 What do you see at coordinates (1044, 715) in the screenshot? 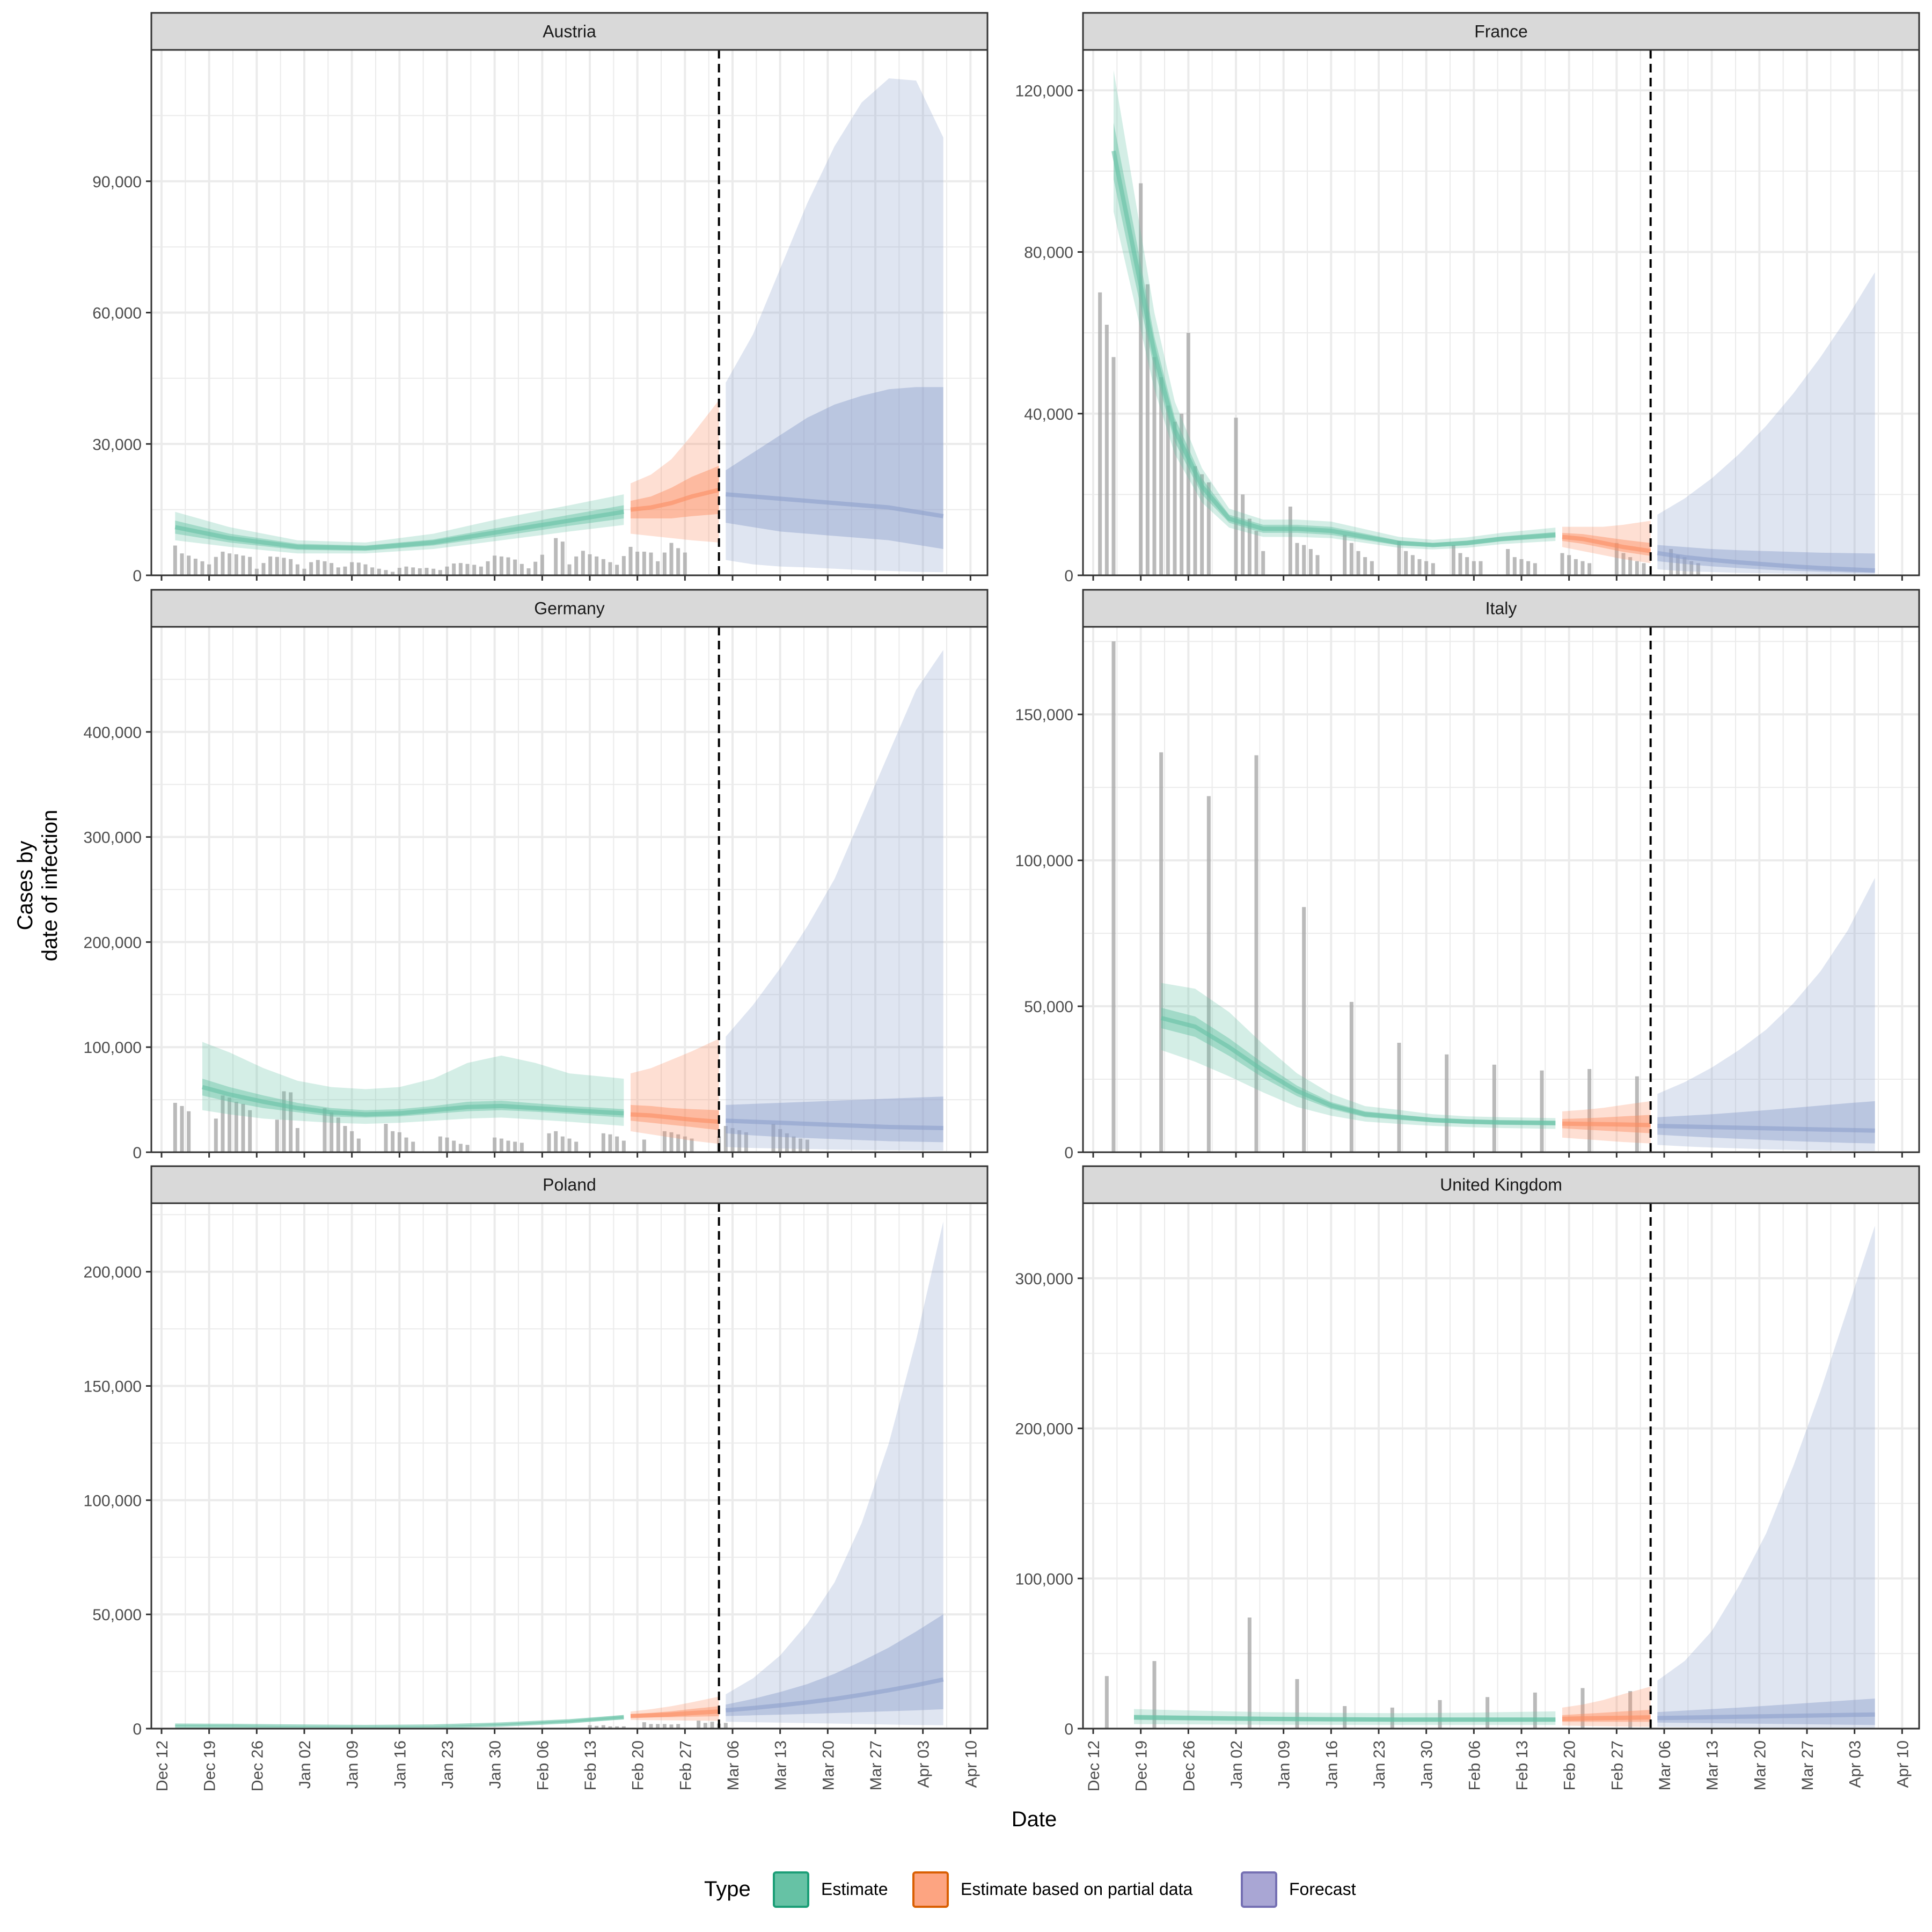
I see `y-tick-label: 150,000` at bounding box center [1044, 715].